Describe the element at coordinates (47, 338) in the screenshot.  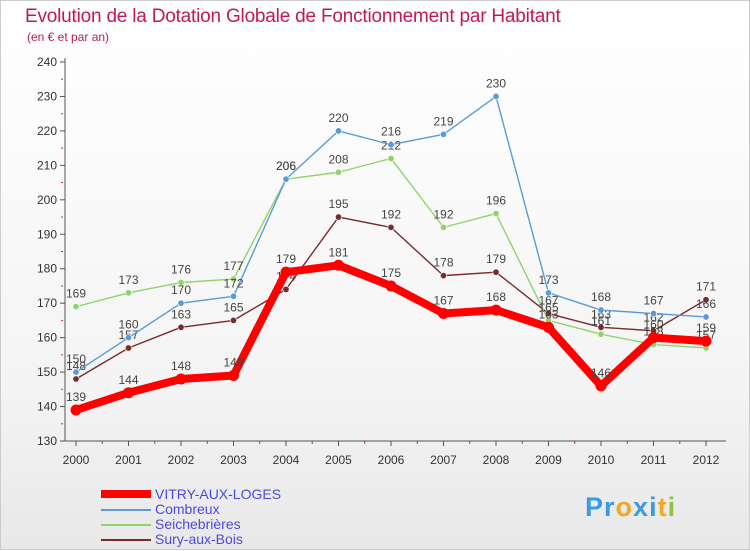
I see `y-tick-label: 160` at that location.